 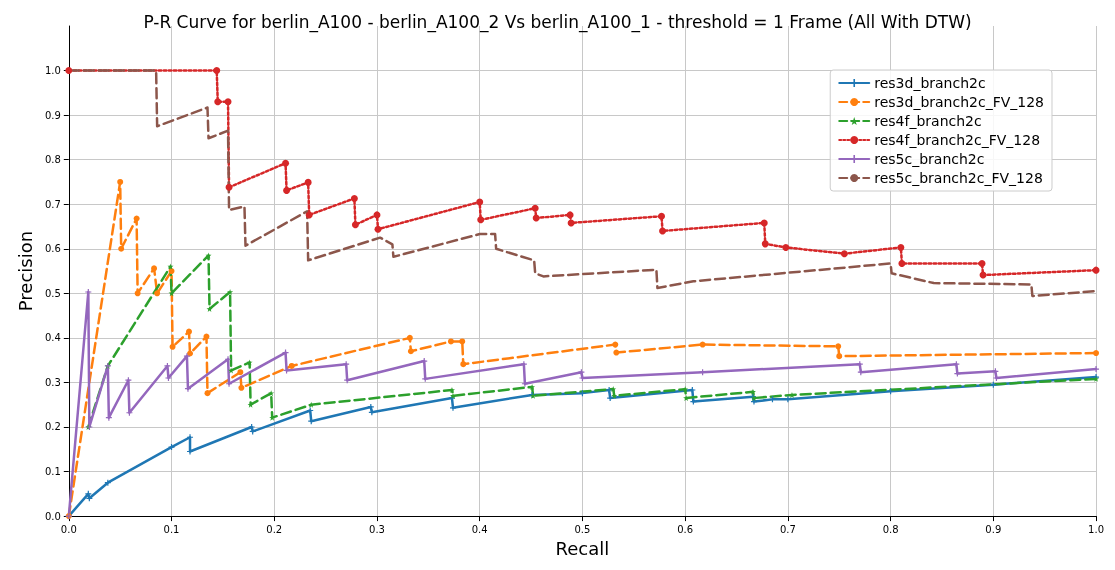 I want to click on legend-label: res4f_branch2c_FV_128, so click(x=957, y=140).